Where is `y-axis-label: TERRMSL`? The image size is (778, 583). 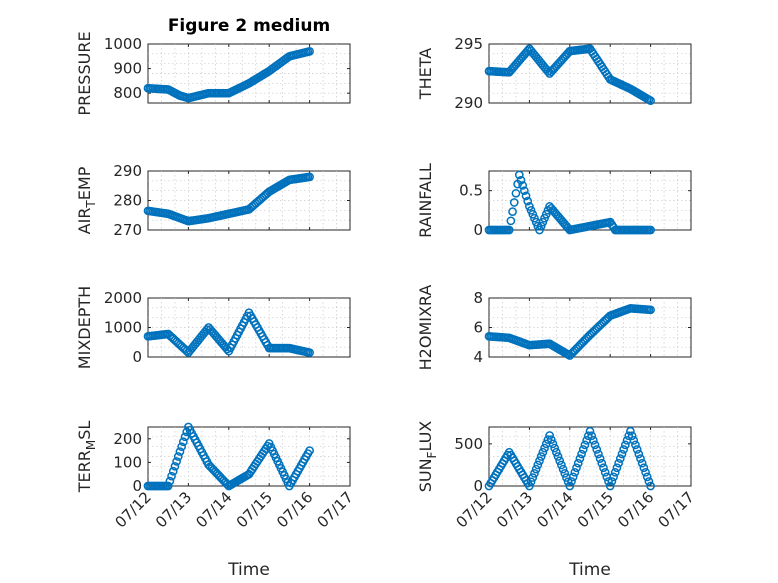
y-axis-label: TERRMSL is located at coordinates (86, 457).